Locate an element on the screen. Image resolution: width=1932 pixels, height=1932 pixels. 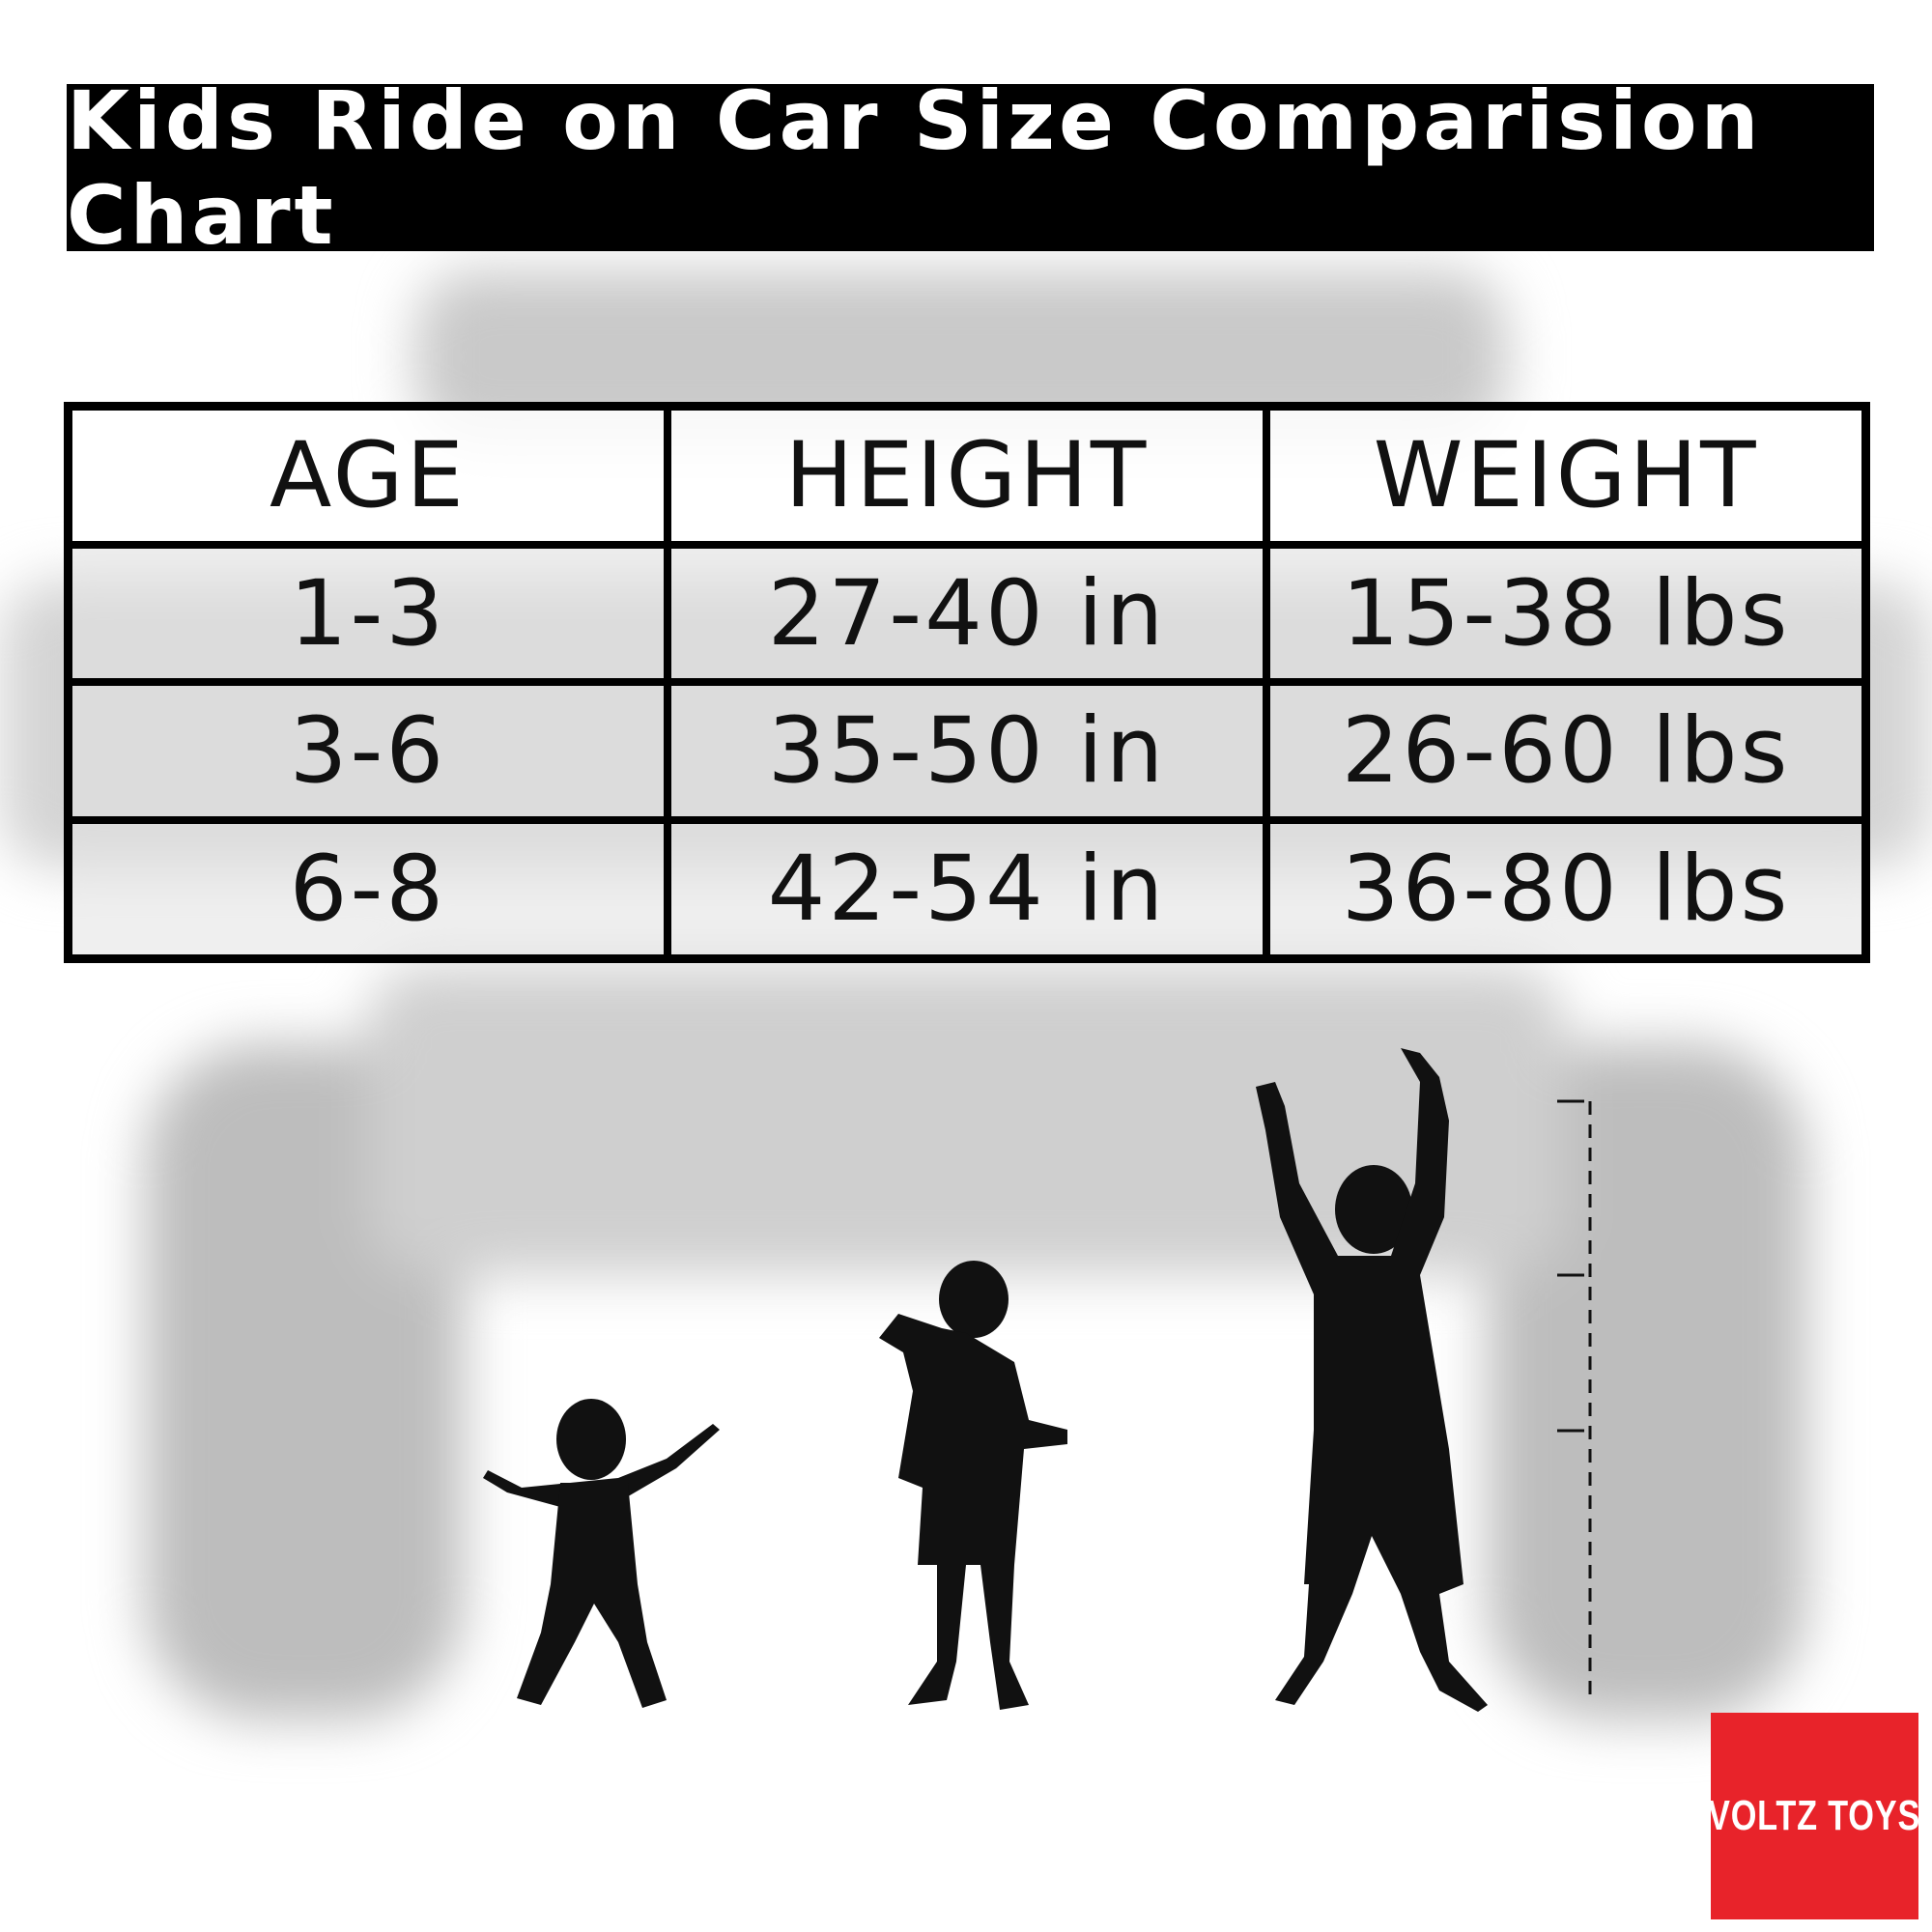
logo-text: VOLTZ TOYS is located at coordinates (1814, 1815).